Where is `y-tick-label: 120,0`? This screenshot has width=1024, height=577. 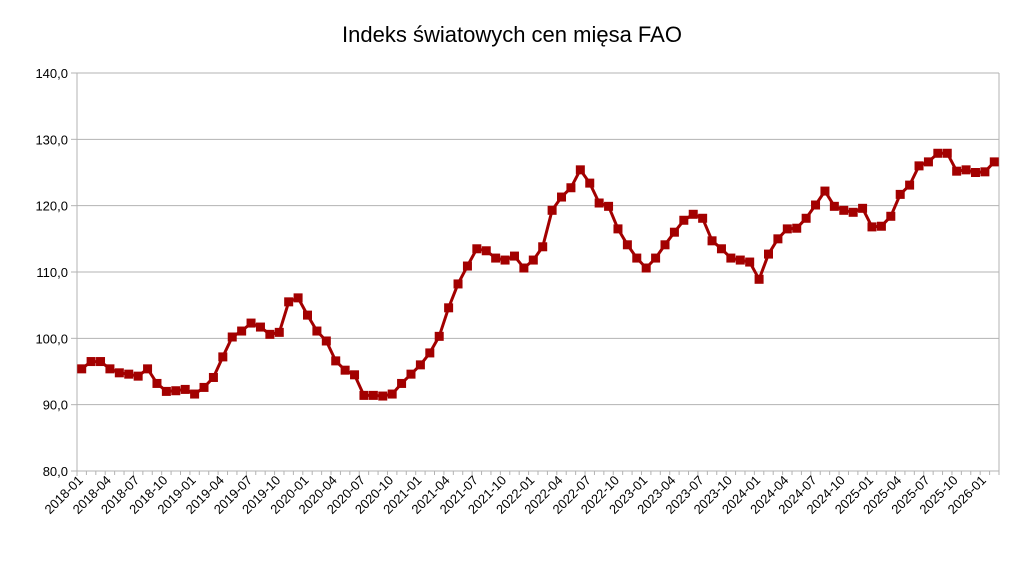 y-tick-label: 120,0 is located at coordinates (51, 206).